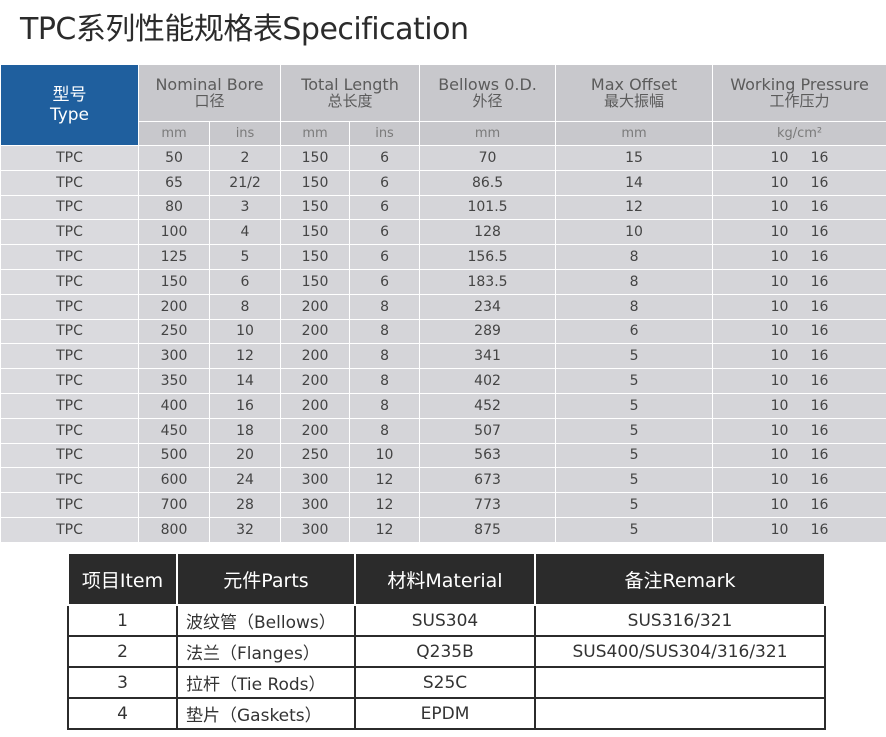 This screenshot has height=737, width=886. I want to click on od-cell: 289, so click(488, 331).